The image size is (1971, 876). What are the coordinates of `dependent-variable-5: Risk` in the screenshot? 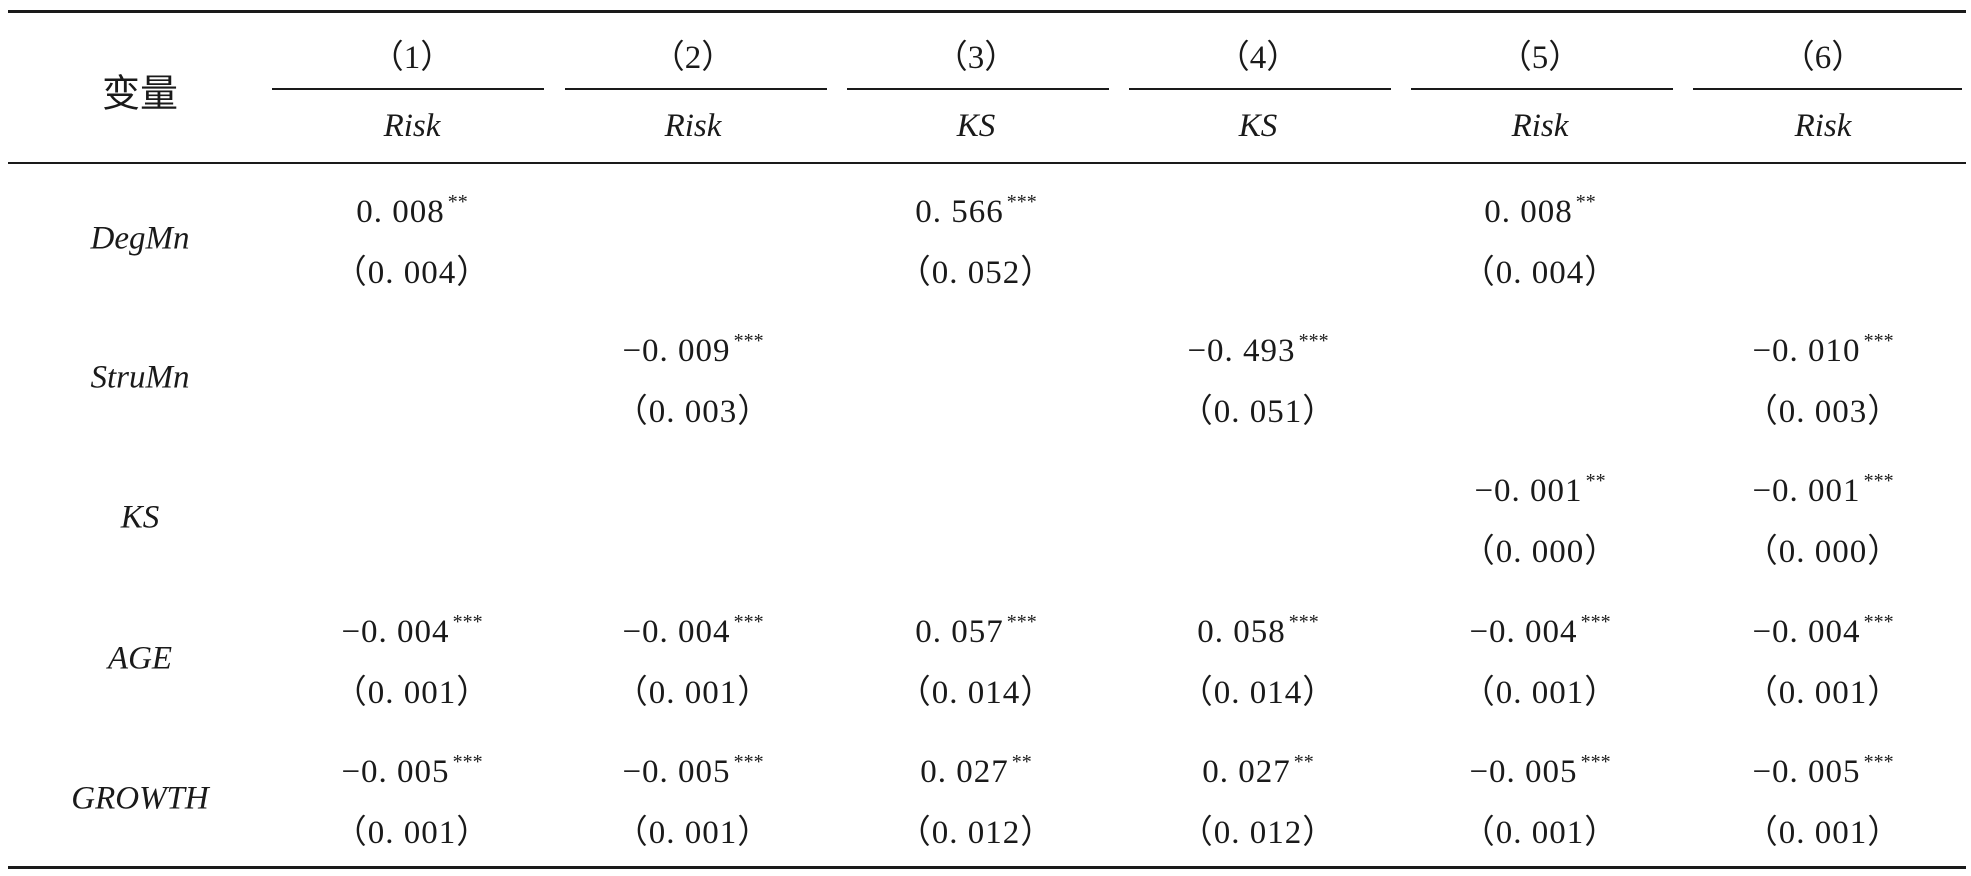 It's located at (1540, 126).